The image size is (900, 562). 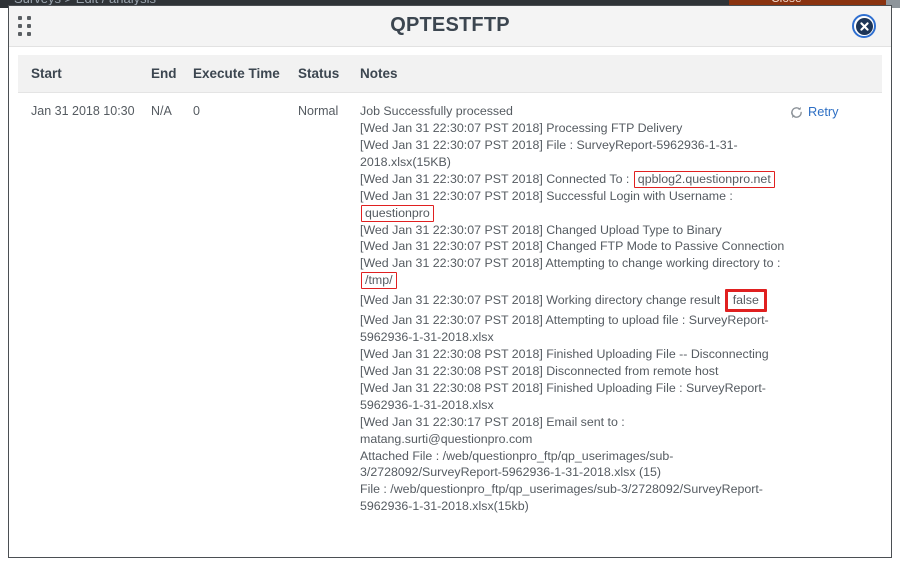 What do you see at coordinates (450, 4) in the screenshot?
I see `background-top-bar: Surveys > Edit / analysis Close` at bounding box center [450, 4].